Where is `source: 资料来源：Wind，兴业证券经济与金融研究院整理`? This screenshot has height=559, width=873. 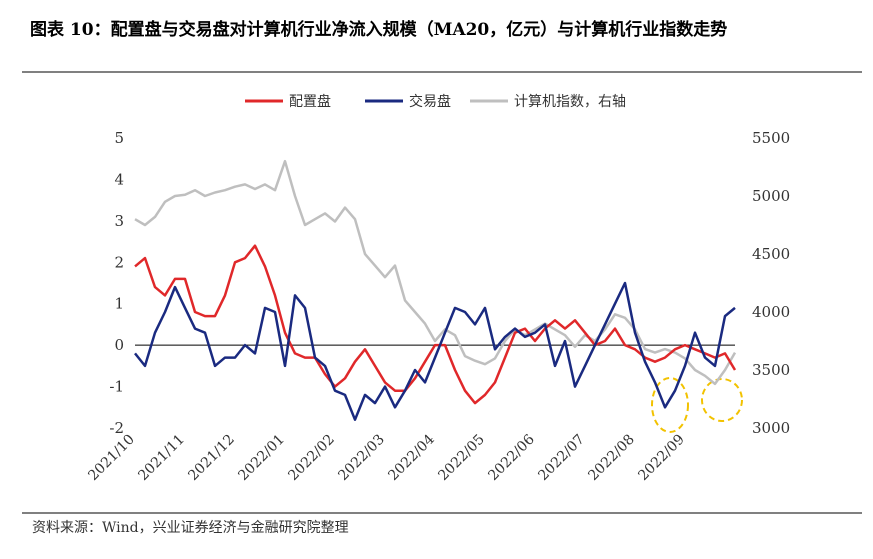 source: 资料来源：Wind，兴业证券经济与金融研究院整理 is located at coordinates (190, 528).